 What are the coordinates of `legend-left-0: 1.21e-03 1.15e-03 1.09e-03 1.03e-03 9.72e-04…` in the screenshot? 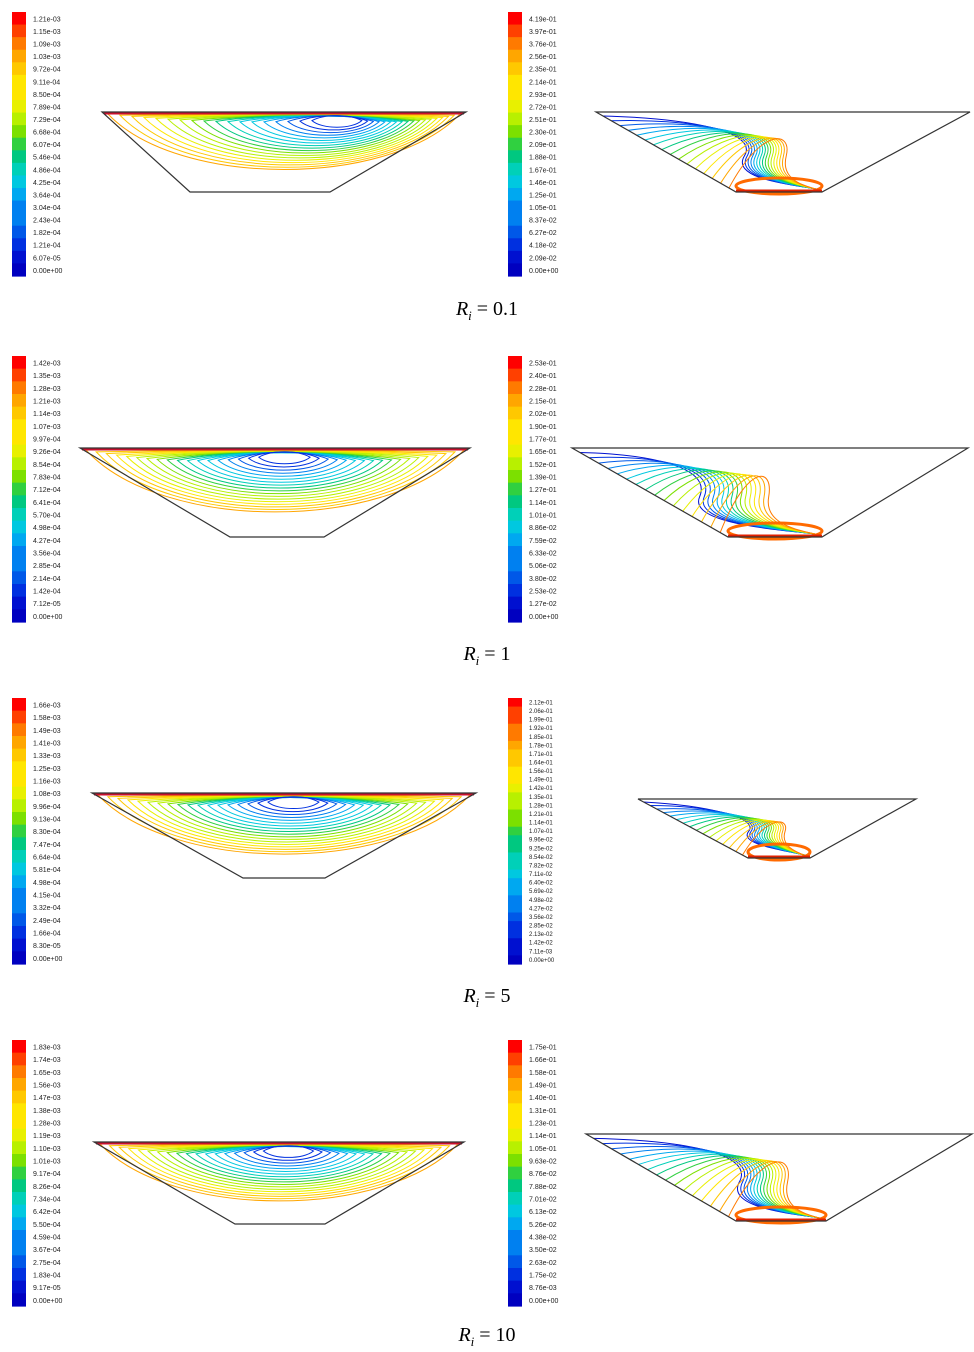 It's located at (37, 144).